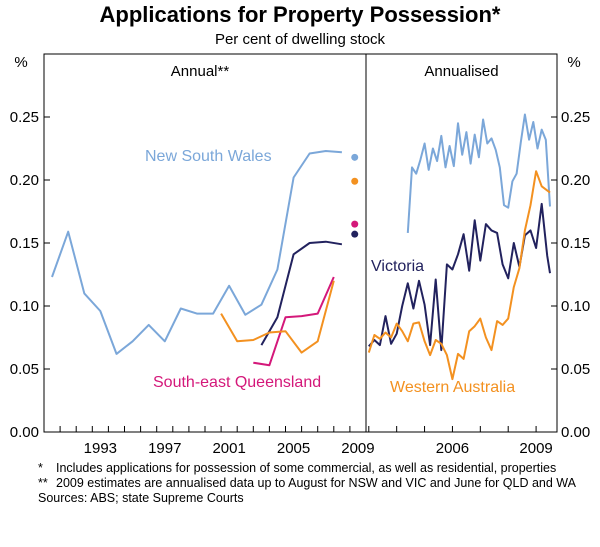 This screenshot has width=600, height=547. I want to click on y-tick-label-left: 0.25, so click(24, 117).